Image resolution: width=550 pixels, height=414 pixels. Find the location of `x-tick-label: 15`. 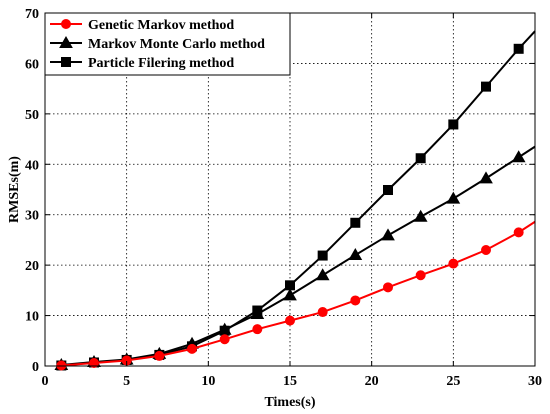

x-tick-label: 15 is located at coordinates (290, 381).